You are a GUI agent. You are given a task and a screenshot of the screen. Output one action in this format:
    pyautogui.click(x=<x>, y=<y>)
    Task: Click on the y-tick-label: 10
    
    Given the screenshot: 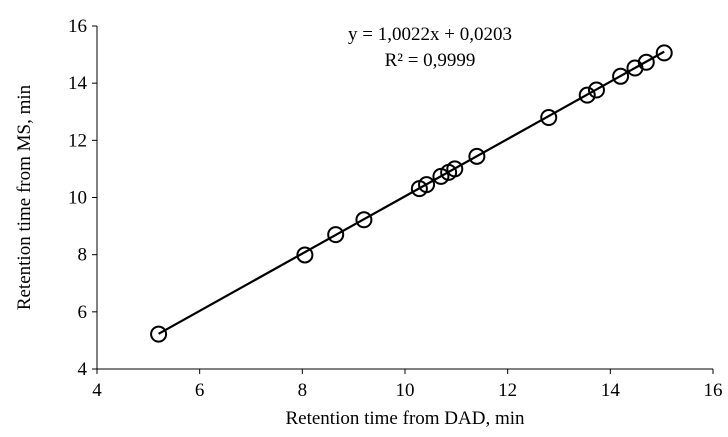 What is the action you would take?
    pyautogui.click(x=77, y=198)
    